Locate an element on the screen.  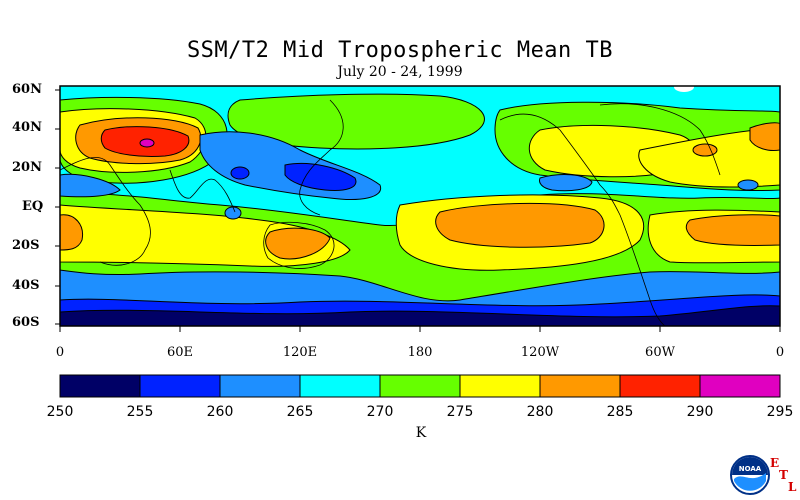
lon-label-120e: 120E is located at coordinates (300, 352).